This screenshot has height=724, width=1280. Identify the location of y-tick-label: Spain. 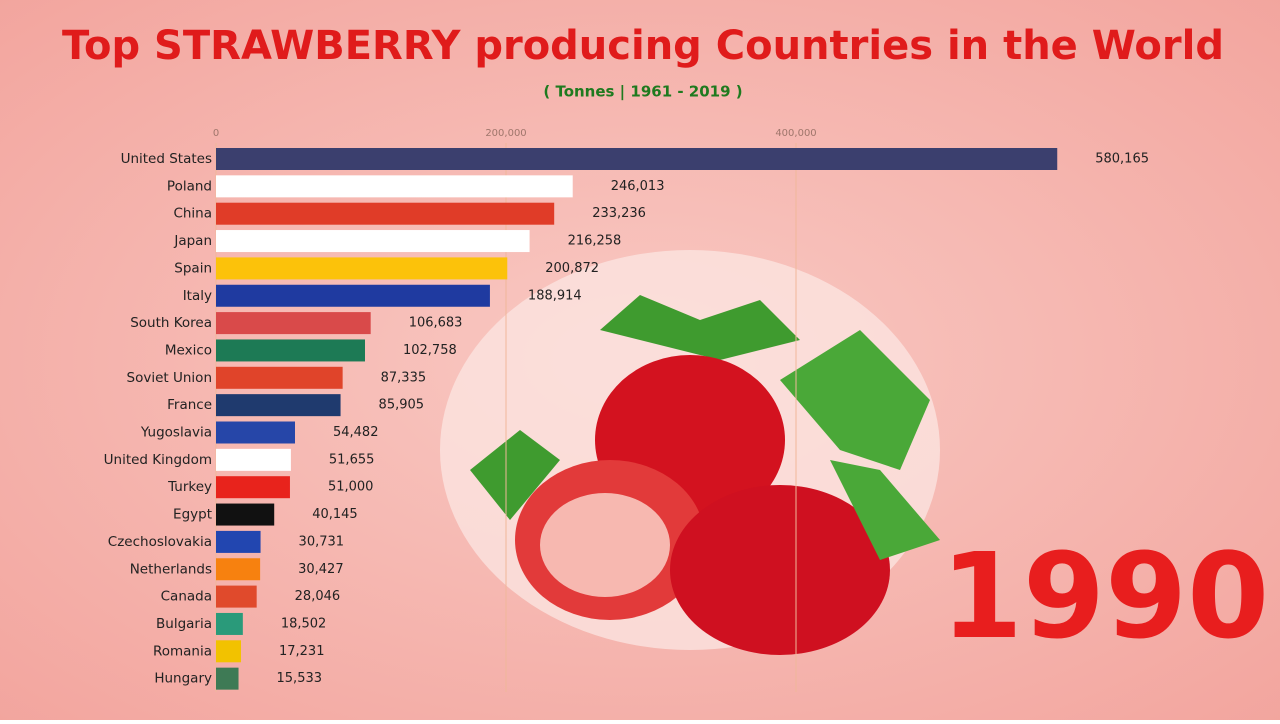
(193, 268).